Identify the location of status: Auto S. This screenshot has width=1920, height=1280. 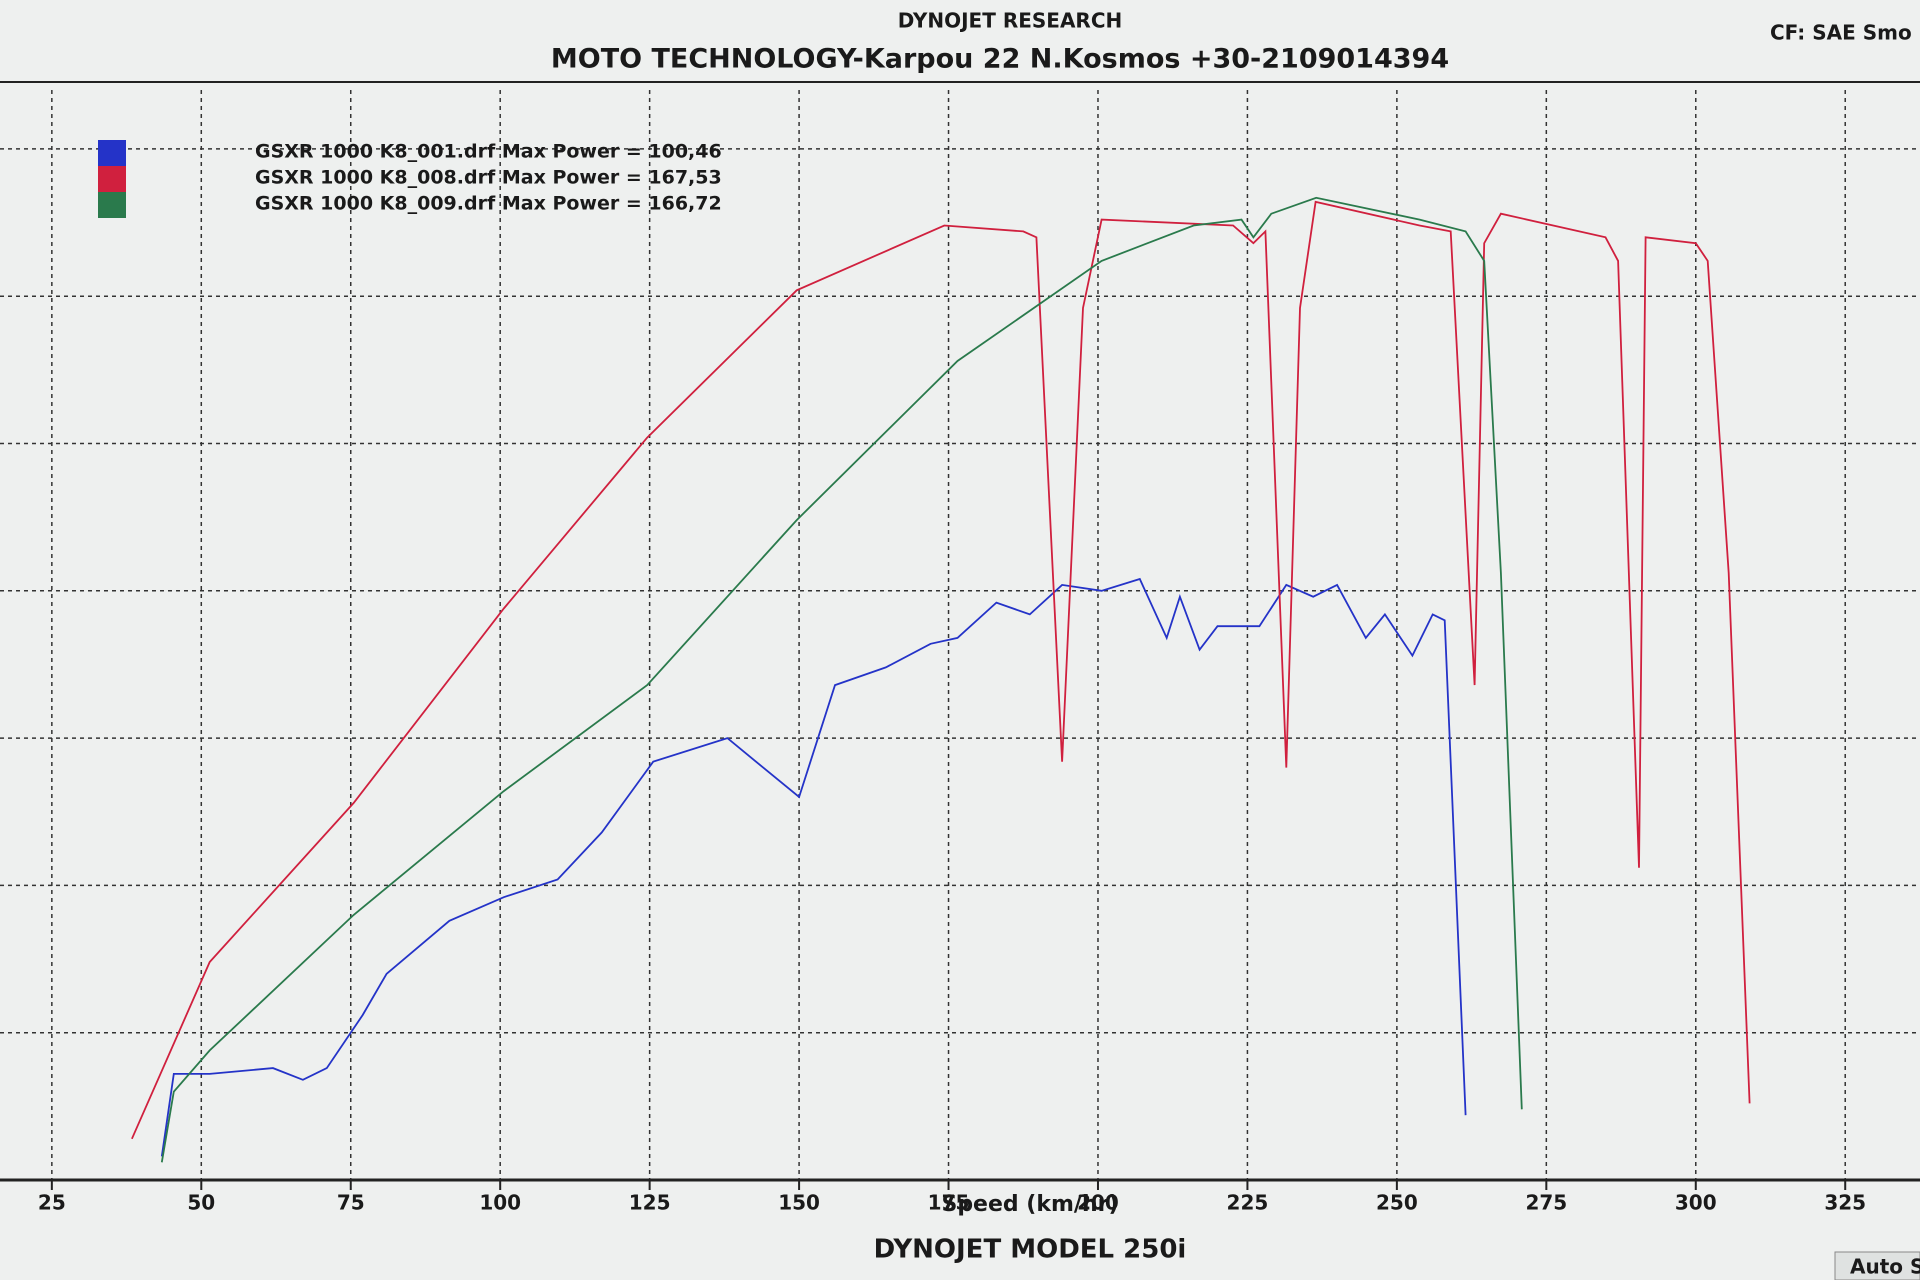
(1885, 1267).